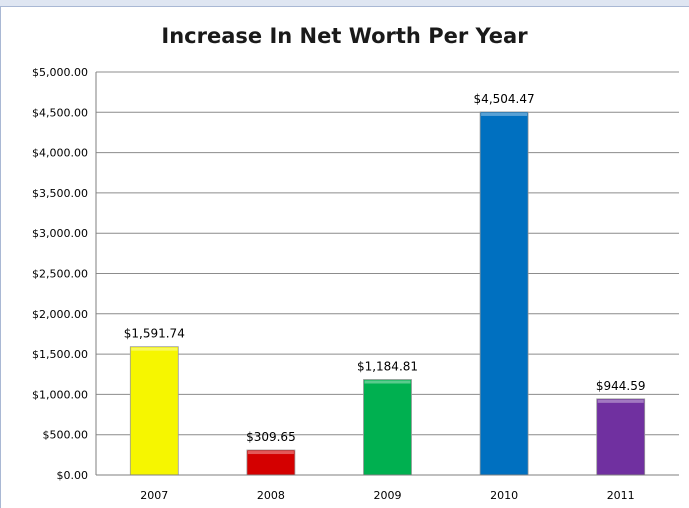 The height and width of the screenshot is (508, 689). What do you see at coordinates (621, 386) in the screenshot?
I see `data-label: $944.59` at bounding box center [621, 386].